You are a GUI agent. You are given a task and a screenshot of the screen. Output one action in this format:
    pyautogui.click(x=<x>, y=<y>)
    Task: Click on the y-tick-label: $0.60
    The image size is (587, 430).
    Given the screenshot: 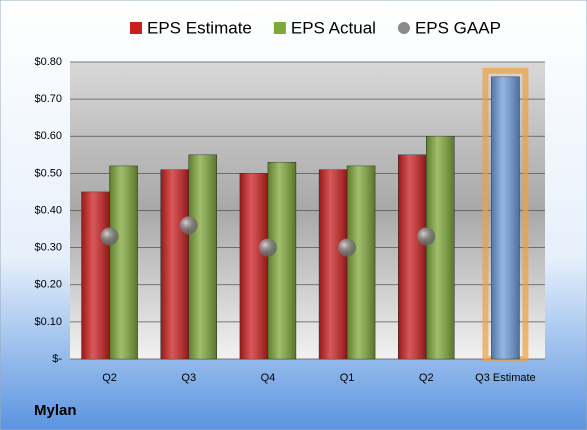 What is the action you would take?
    pyautogui.click(x=48, y=136)
    